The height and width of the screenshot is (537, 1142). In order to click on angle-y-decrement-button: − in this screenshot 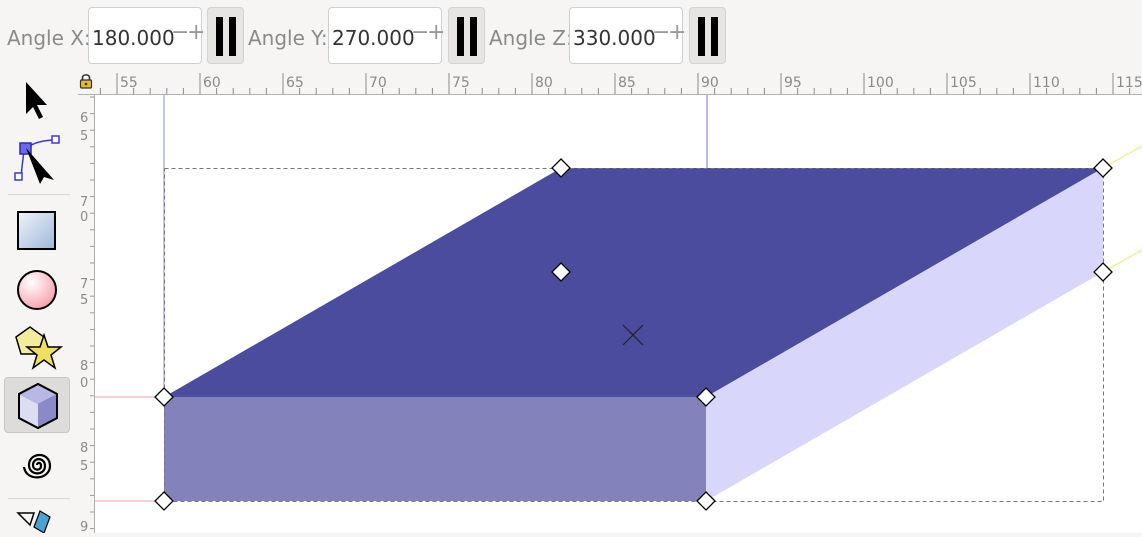, I will do `click(420, 32)`.